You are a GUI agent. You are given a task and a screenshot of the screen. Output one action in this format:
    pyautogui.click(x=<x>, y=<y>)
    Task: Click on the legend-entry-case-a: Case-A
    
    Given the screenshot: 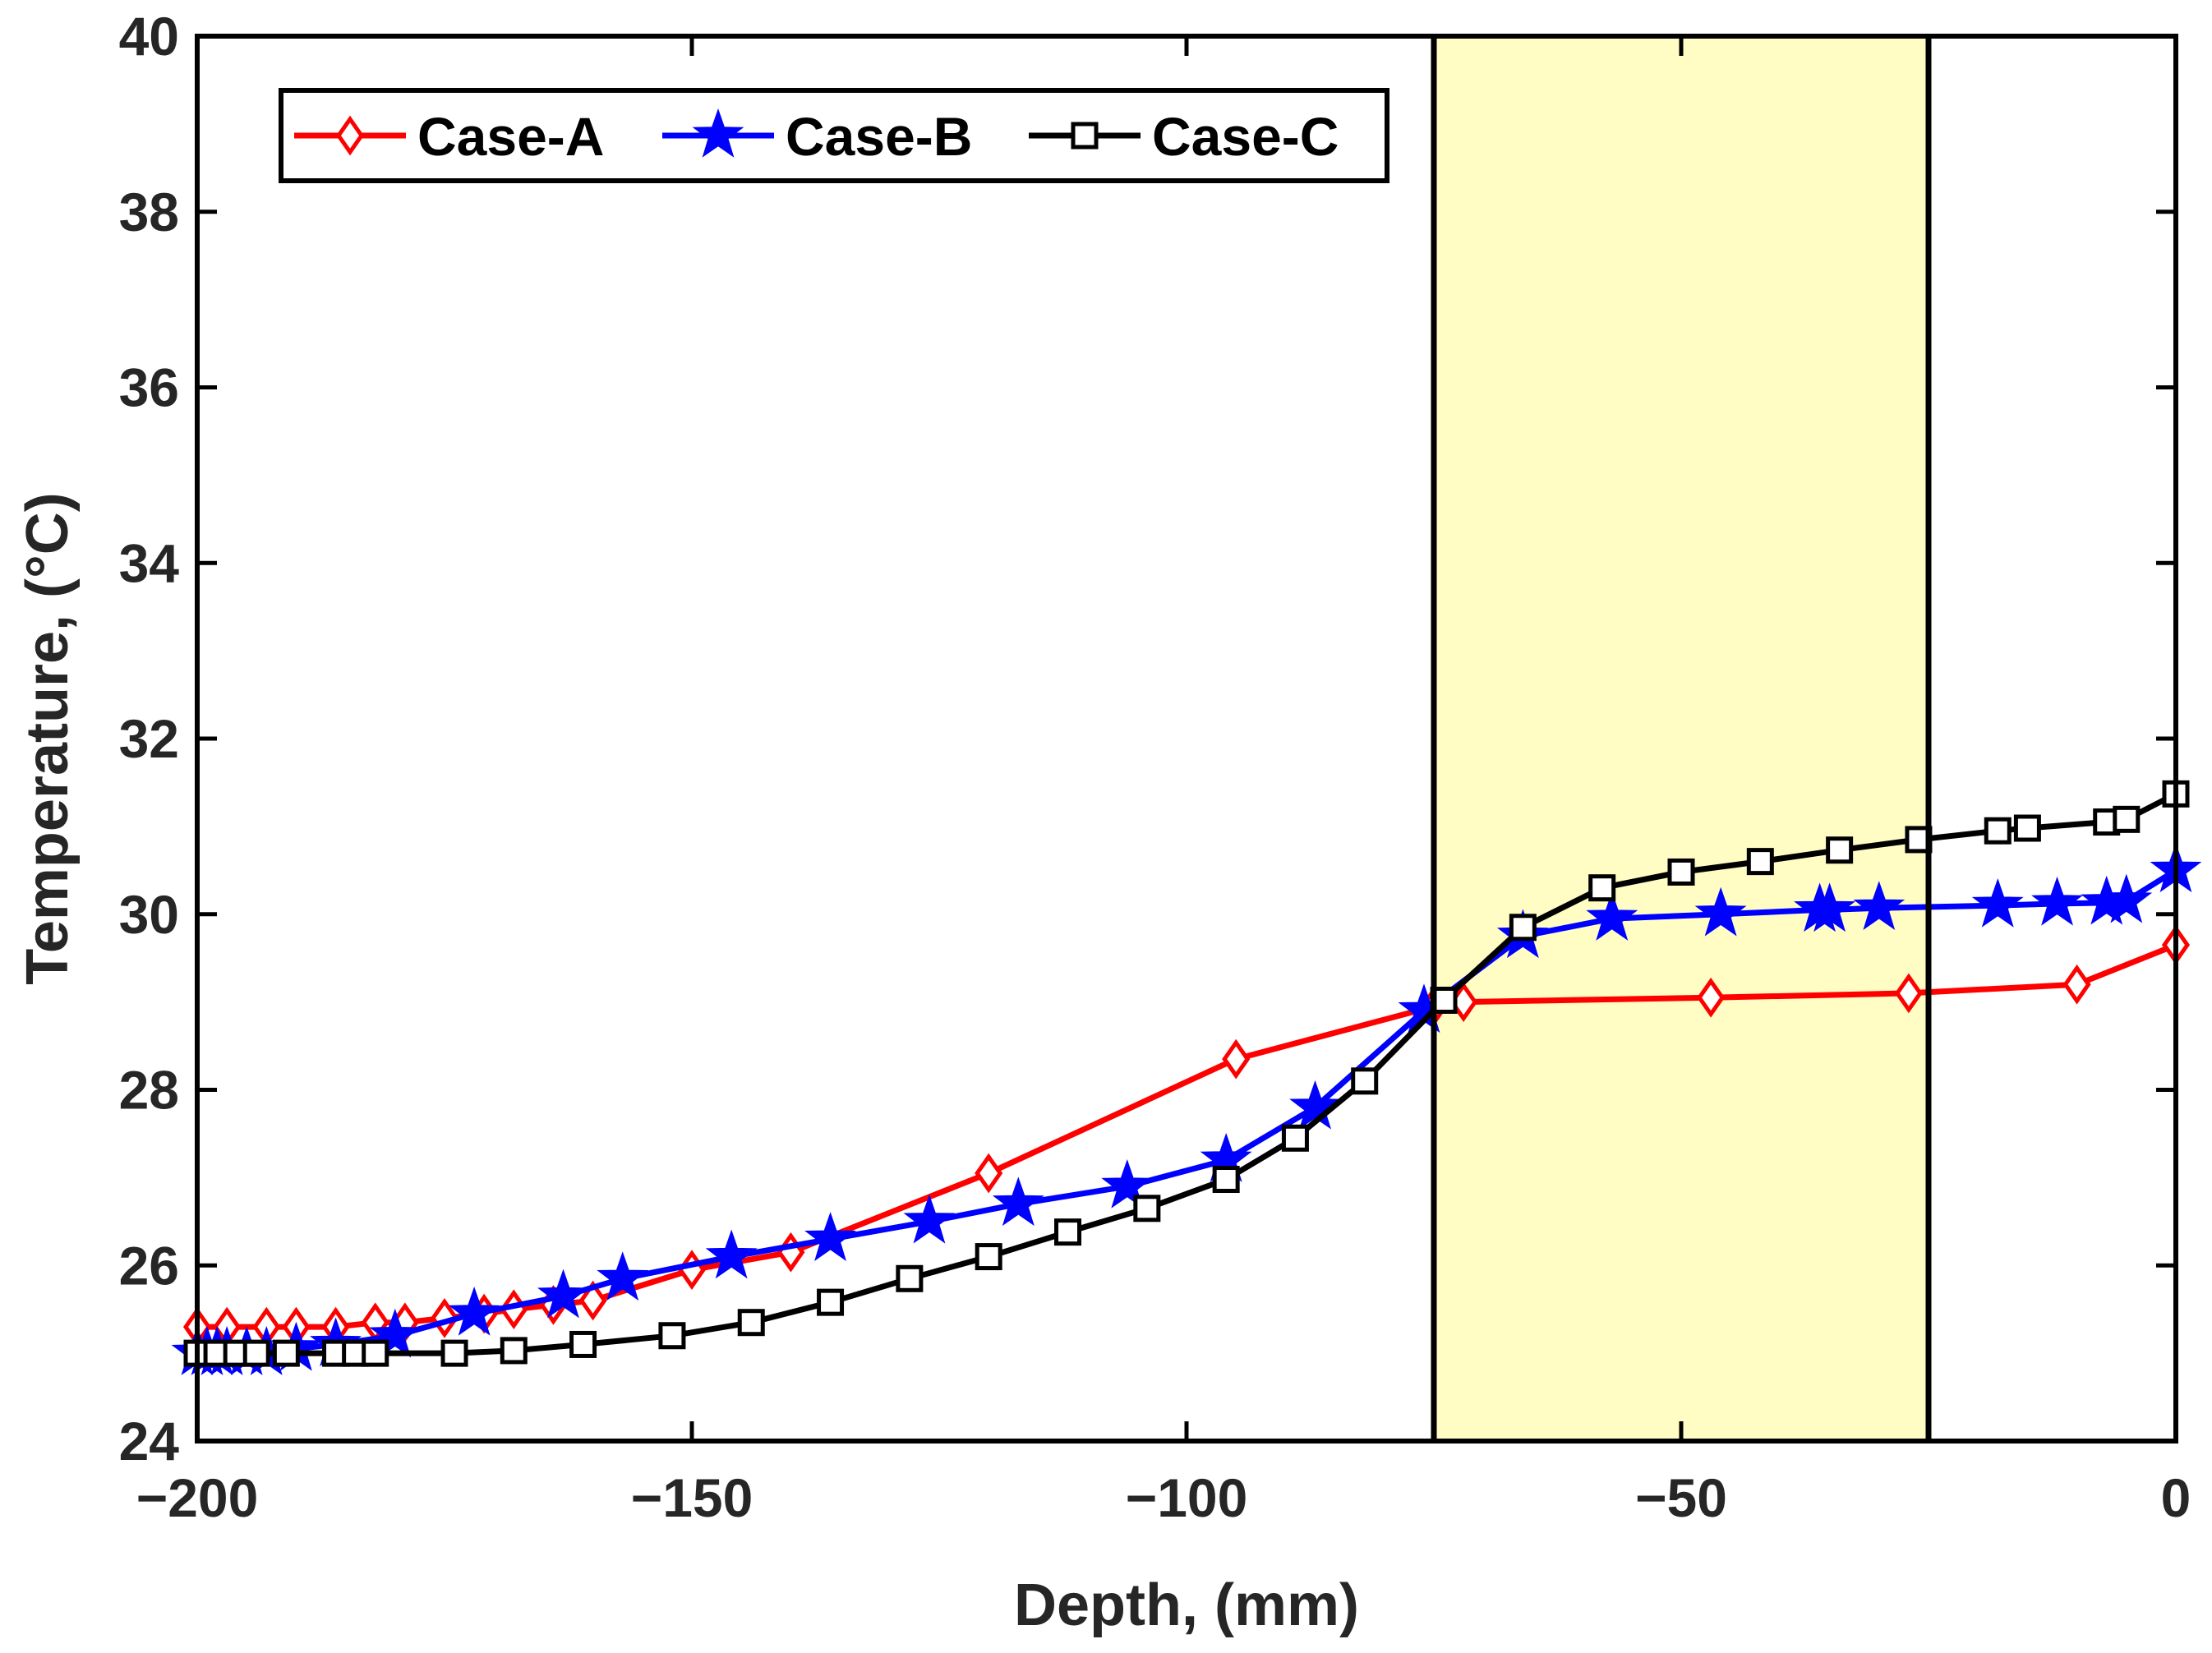 What is the action you would take?
    pyautogui.click(x=449, y=136)
    